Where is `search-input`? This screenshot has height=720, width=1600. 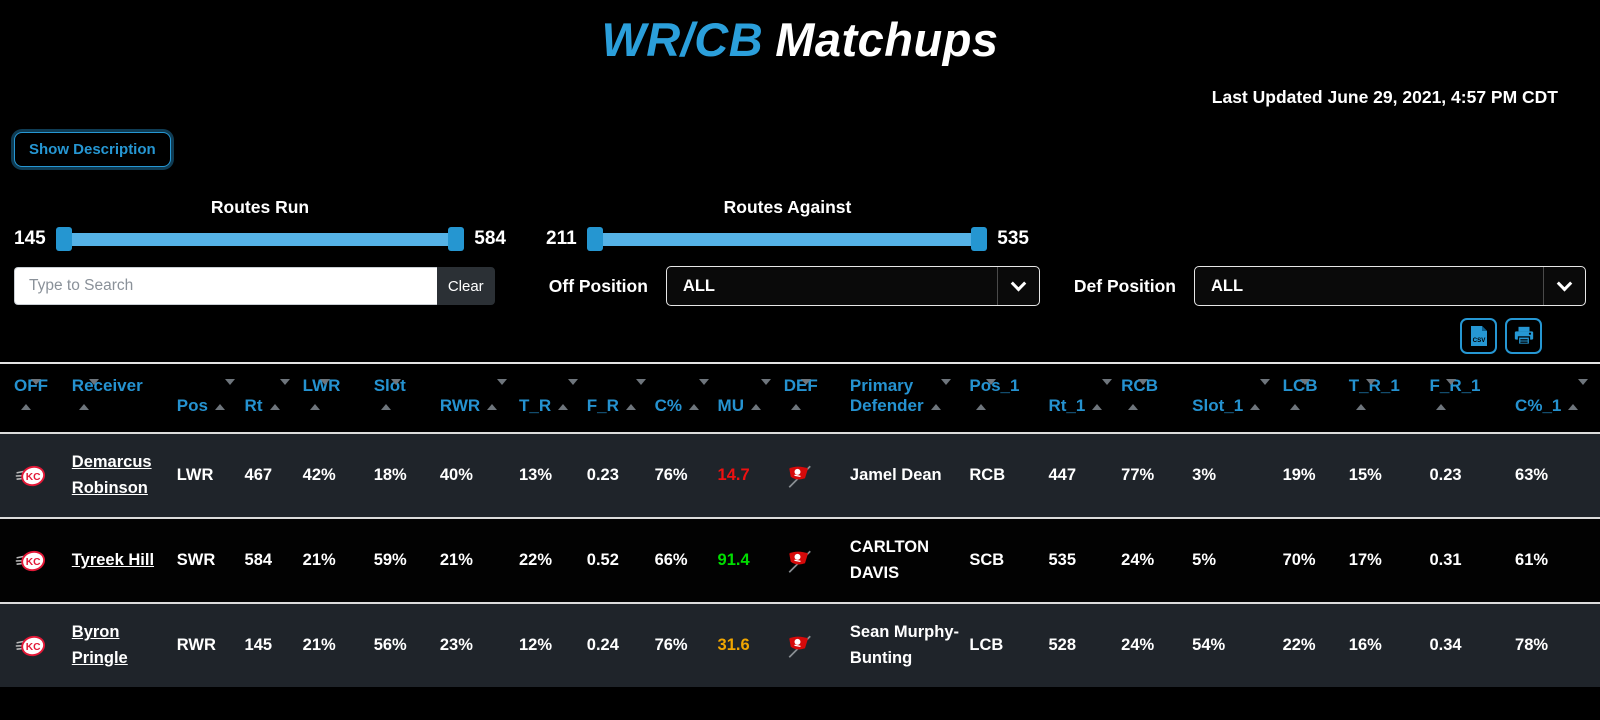 search-input is located at coordinates (225, 286).